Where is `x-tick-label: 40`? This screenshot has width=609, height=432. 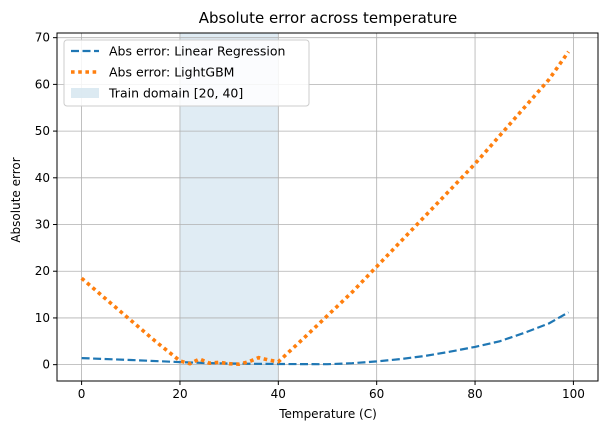
x-tick-label: 40 is located at coordinates (278, 394).